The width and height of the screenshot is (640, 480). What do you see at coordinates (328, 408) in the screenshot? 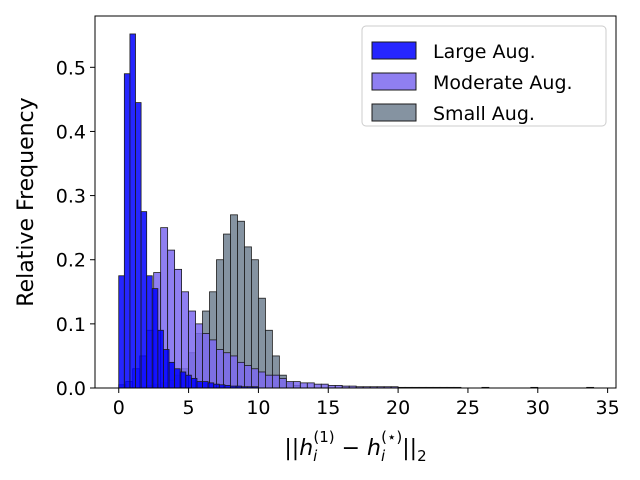
I see `x-tick-label: 15` at bounding box center [328, 408].